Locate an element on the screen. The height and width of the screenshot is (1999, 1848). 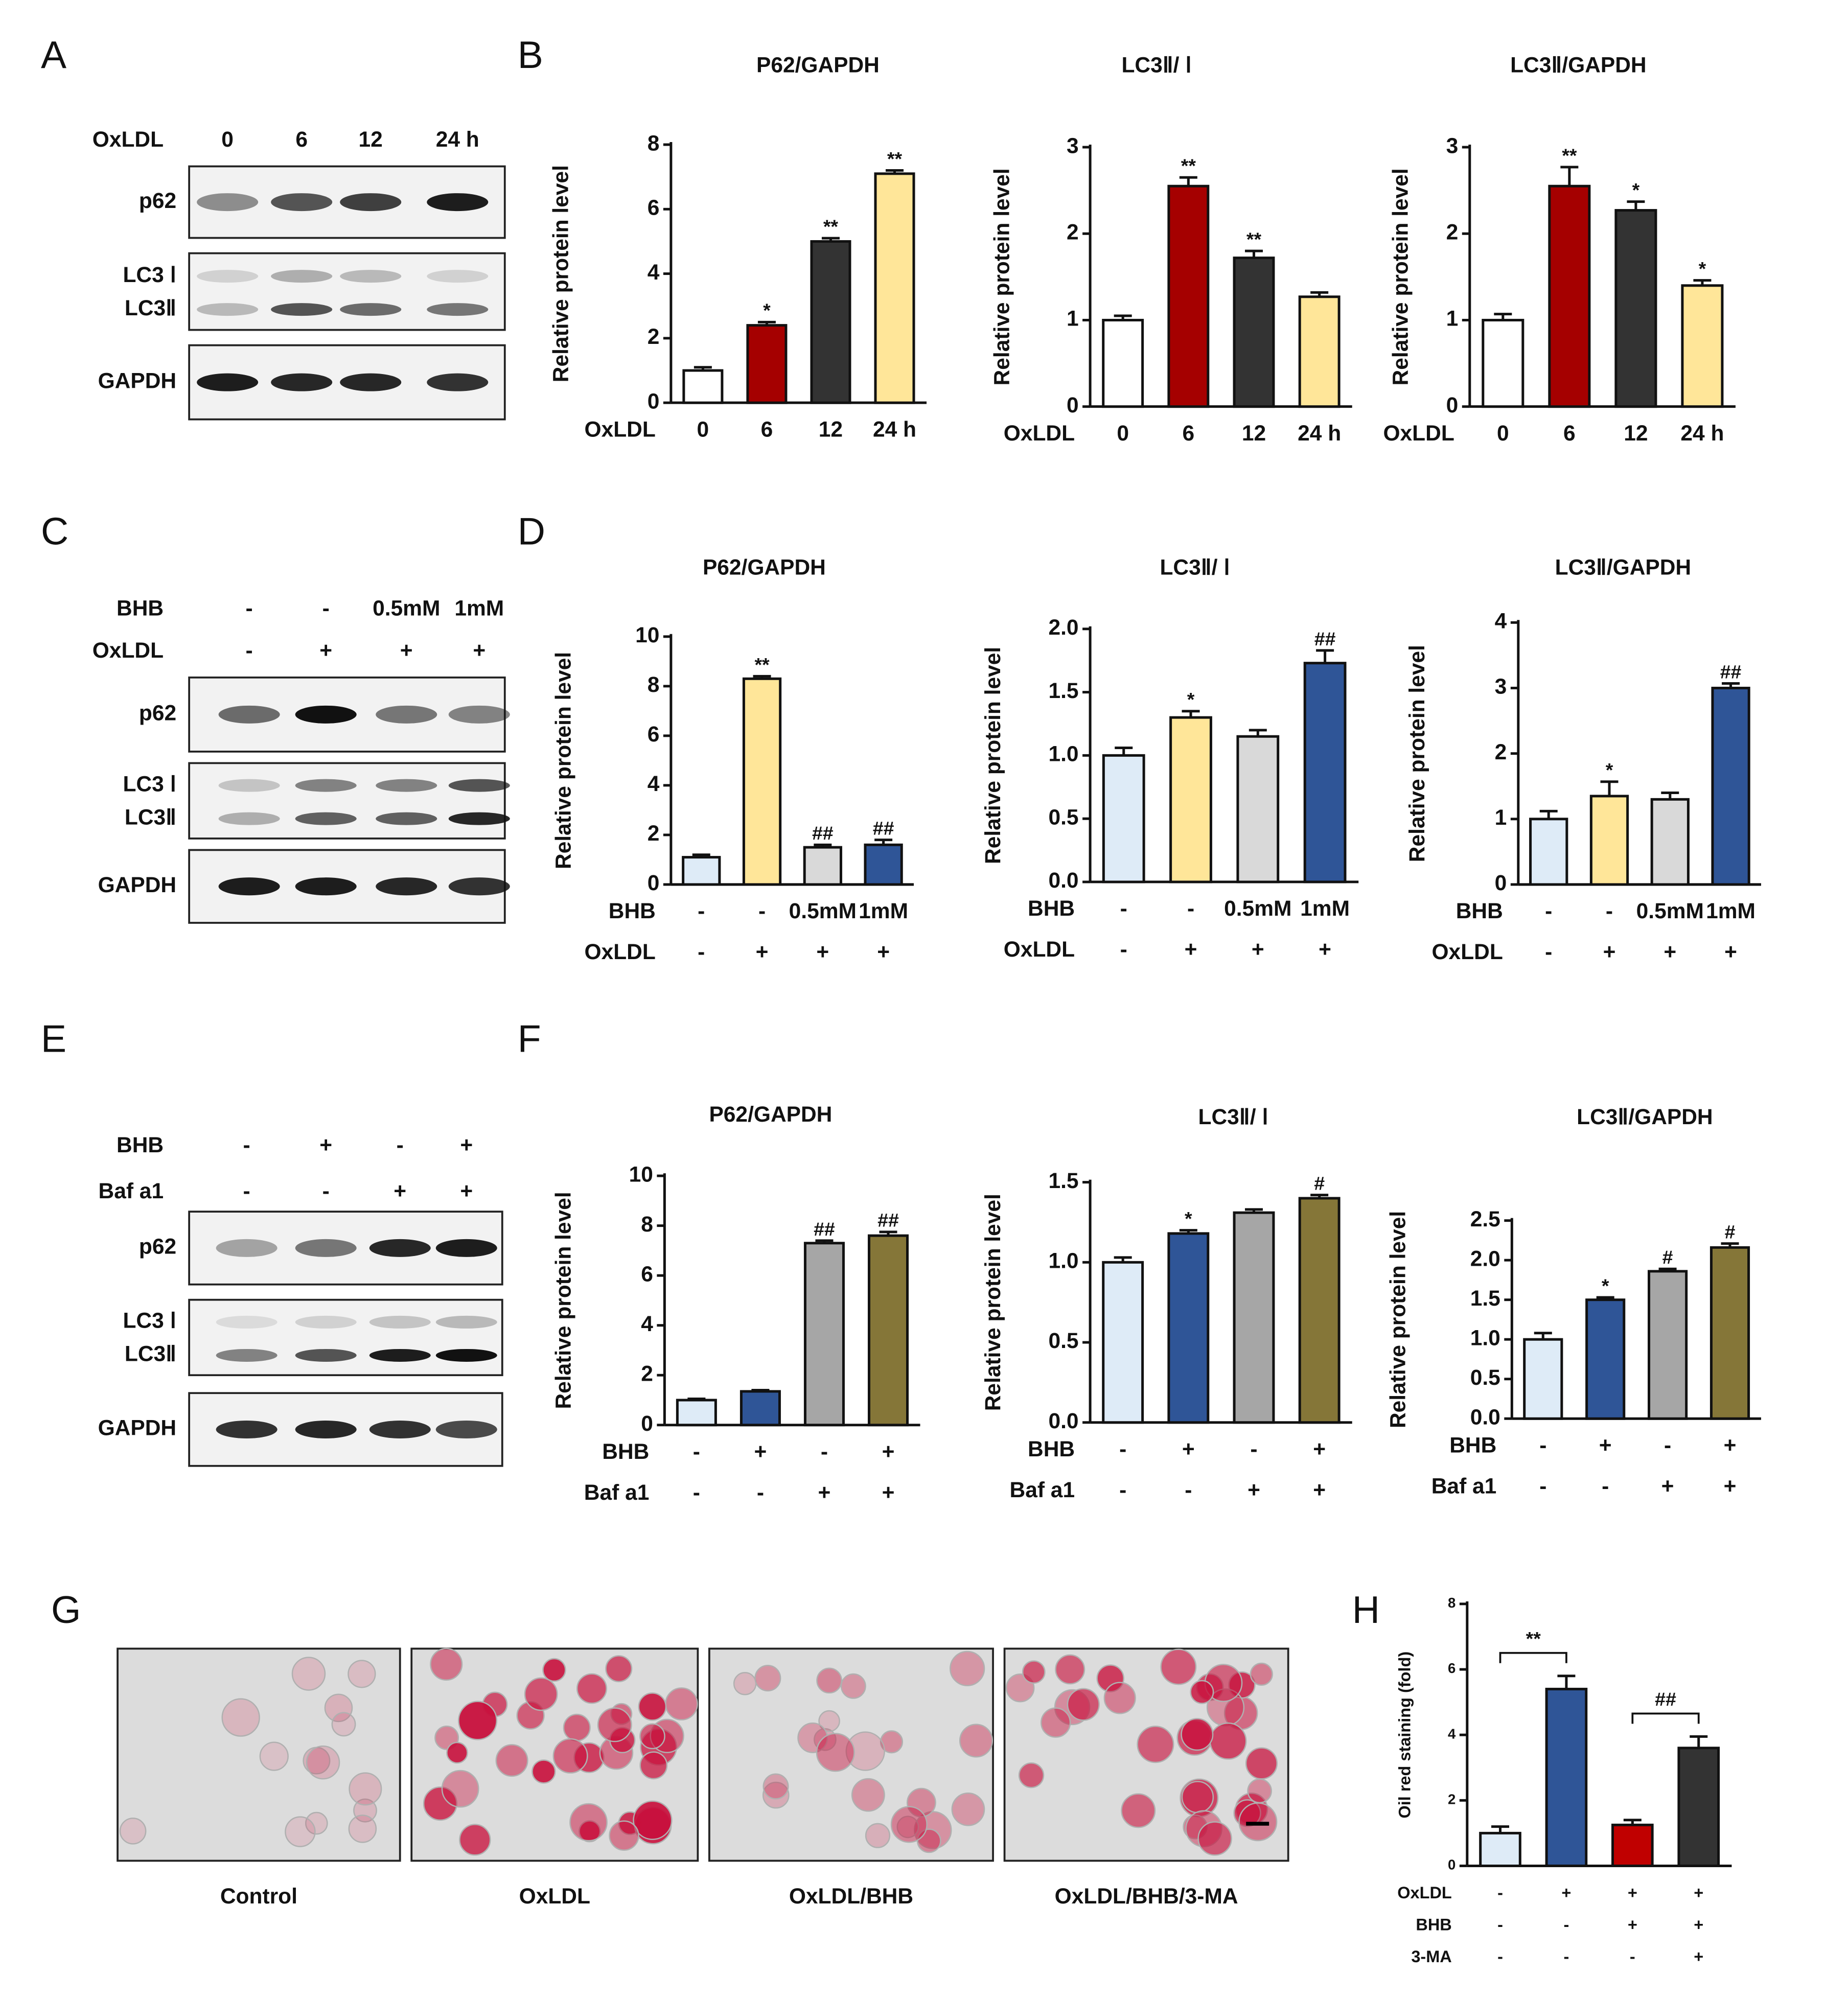
panel-label: G is located at coordinates (66, 1610).